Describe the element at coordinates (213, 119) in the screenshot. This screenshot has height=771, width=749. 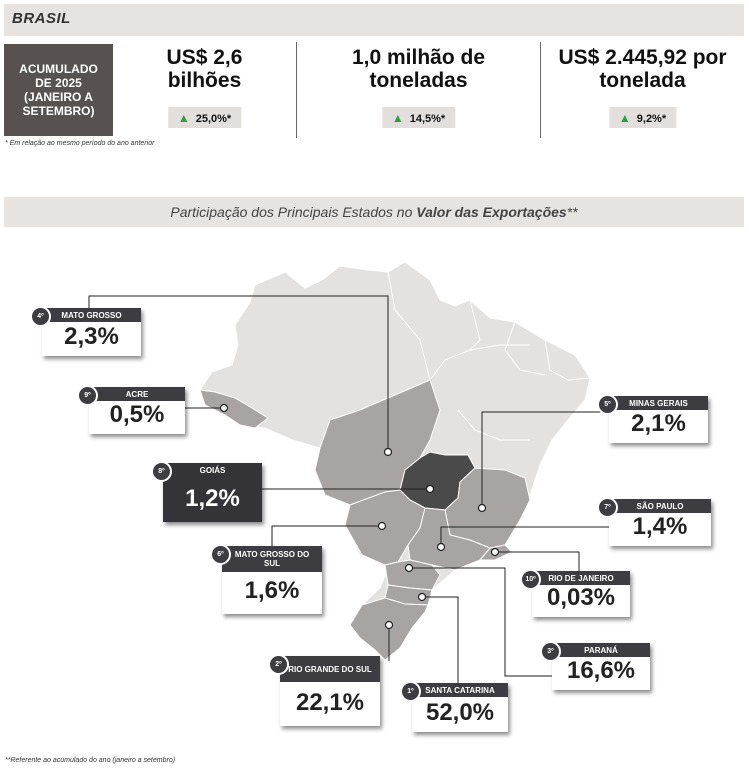
I see `kpi-change: 25,0%*` at that location.